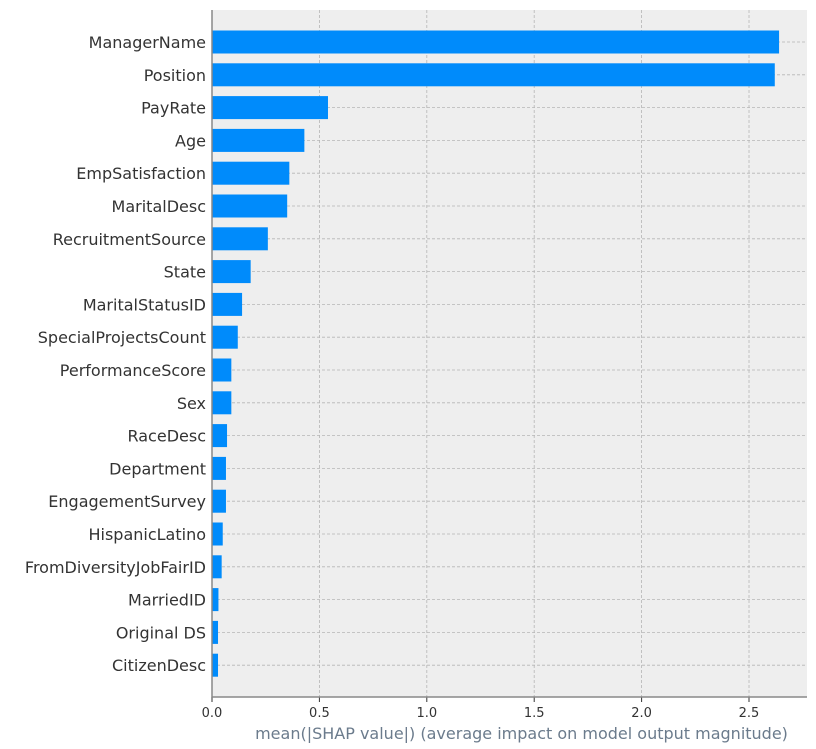  I want to click on x-tick-label: 1.5, so click(534, 713).